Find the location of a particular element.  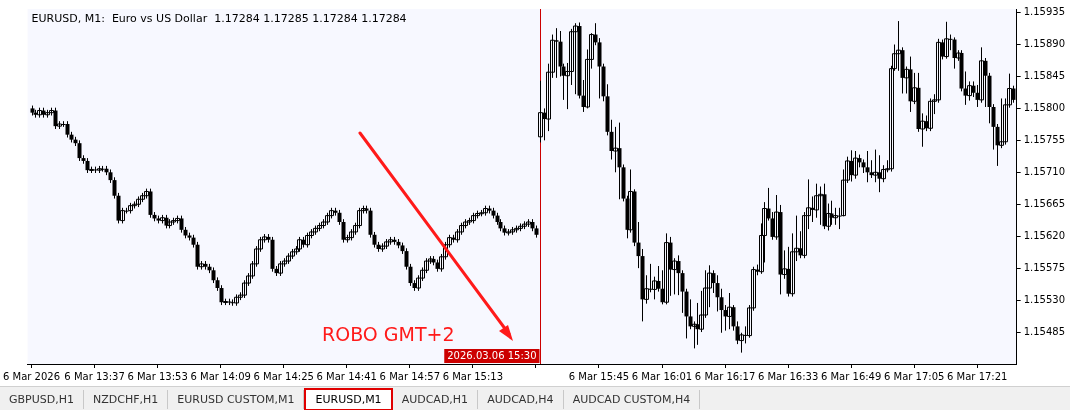

ref-line-label: 2026.03.06 15:30 is located at coordinates (492, 355).